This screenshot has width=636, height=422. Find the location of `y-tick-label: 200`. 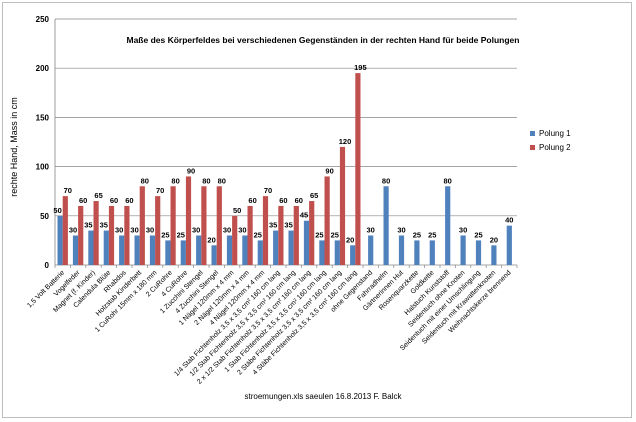

y-tick-label: 200 is located at coordinates (43, 68).